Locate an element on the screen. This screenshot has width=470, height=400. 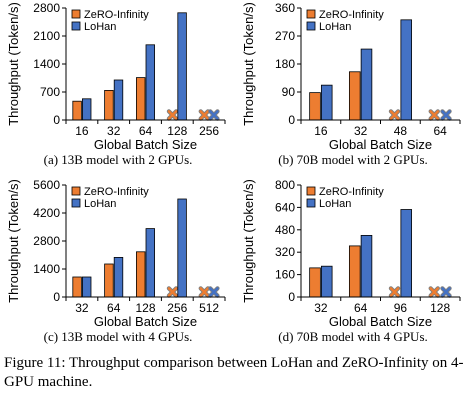
y-tick-label: 2100 is located at coordinates (46, 36).